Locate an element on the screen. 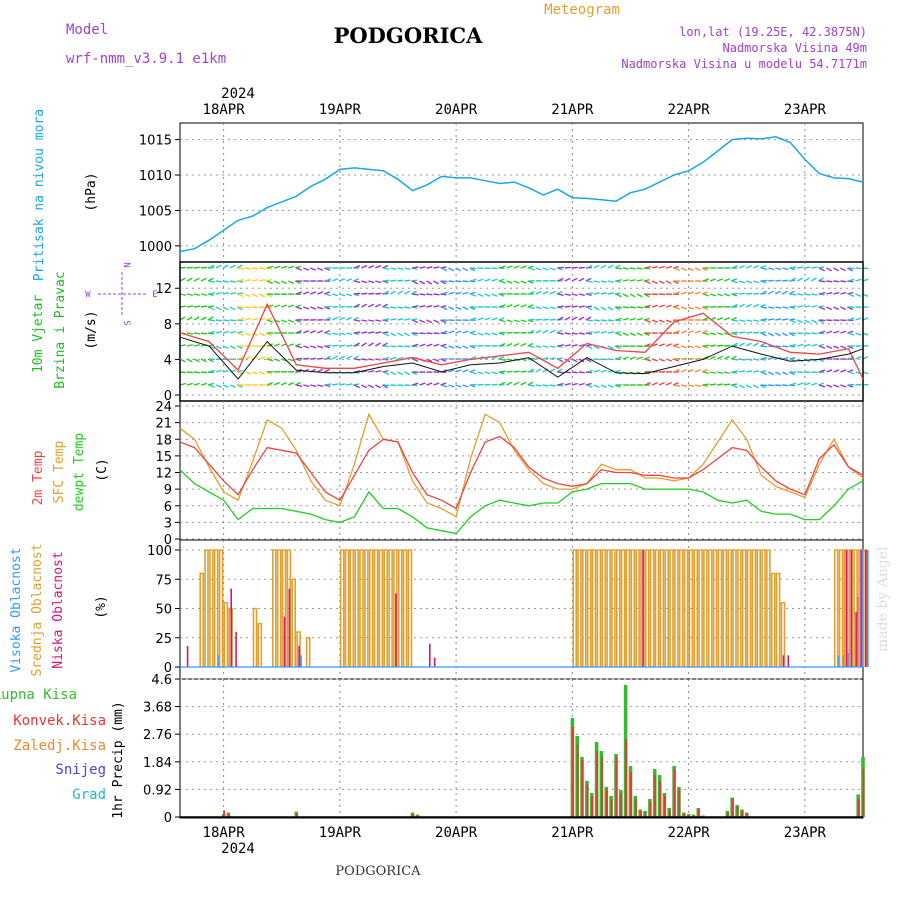 Image resolution: width=900 pixels, height=900 pixels. y-tick-label: 12 is located at coordinates (163, 474).